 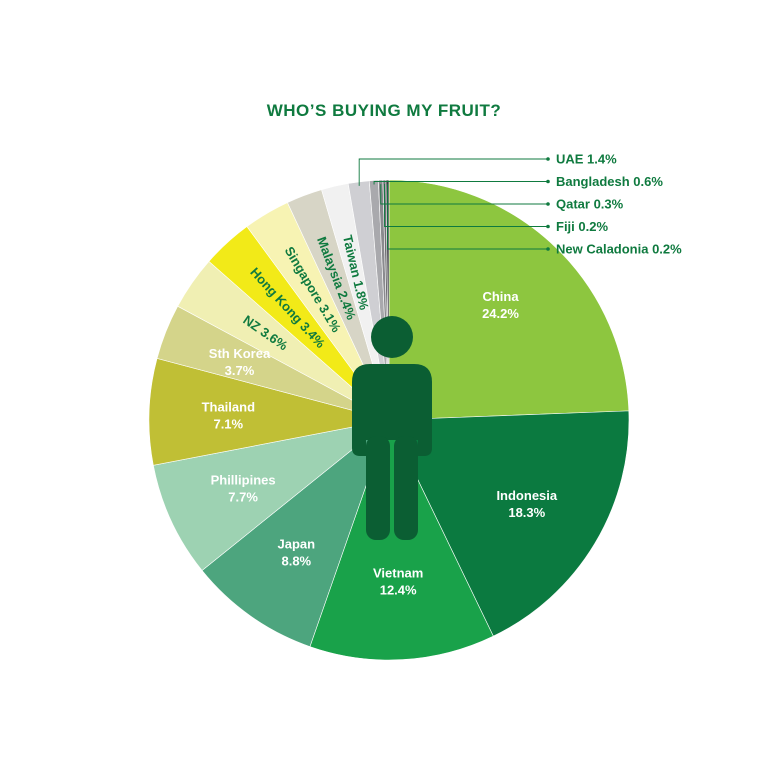 I want to click on callout-line-qatar, so click(x=464, y=194).